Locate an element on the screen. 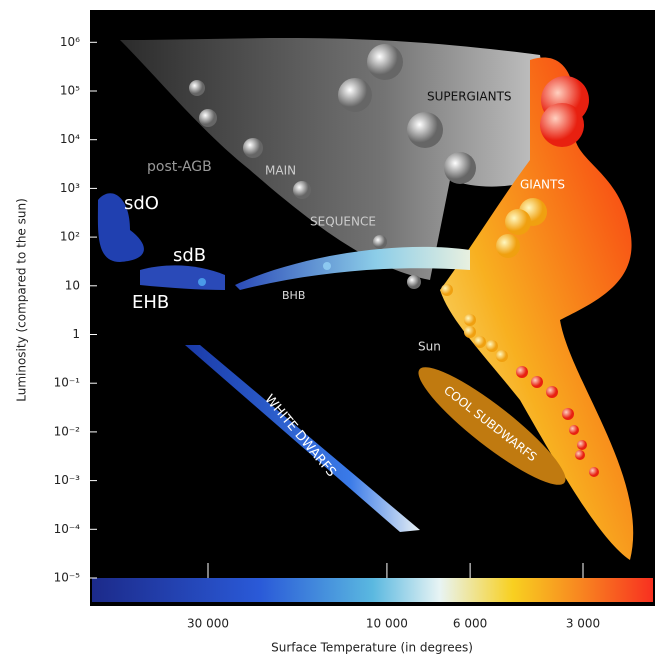  x-tick-label: 10 000 is located at coordinates (387, 624).